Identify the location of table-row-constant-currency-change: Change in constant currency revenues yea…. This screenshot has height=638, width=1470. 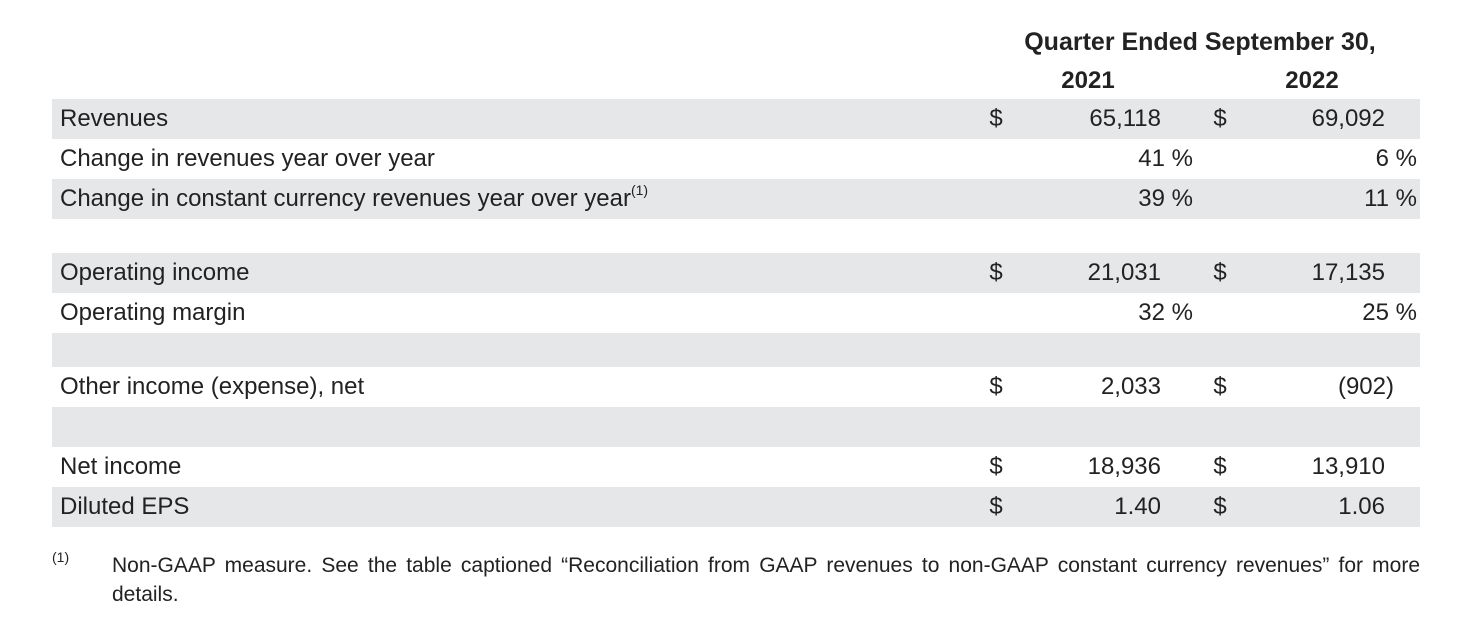
(736, 199).